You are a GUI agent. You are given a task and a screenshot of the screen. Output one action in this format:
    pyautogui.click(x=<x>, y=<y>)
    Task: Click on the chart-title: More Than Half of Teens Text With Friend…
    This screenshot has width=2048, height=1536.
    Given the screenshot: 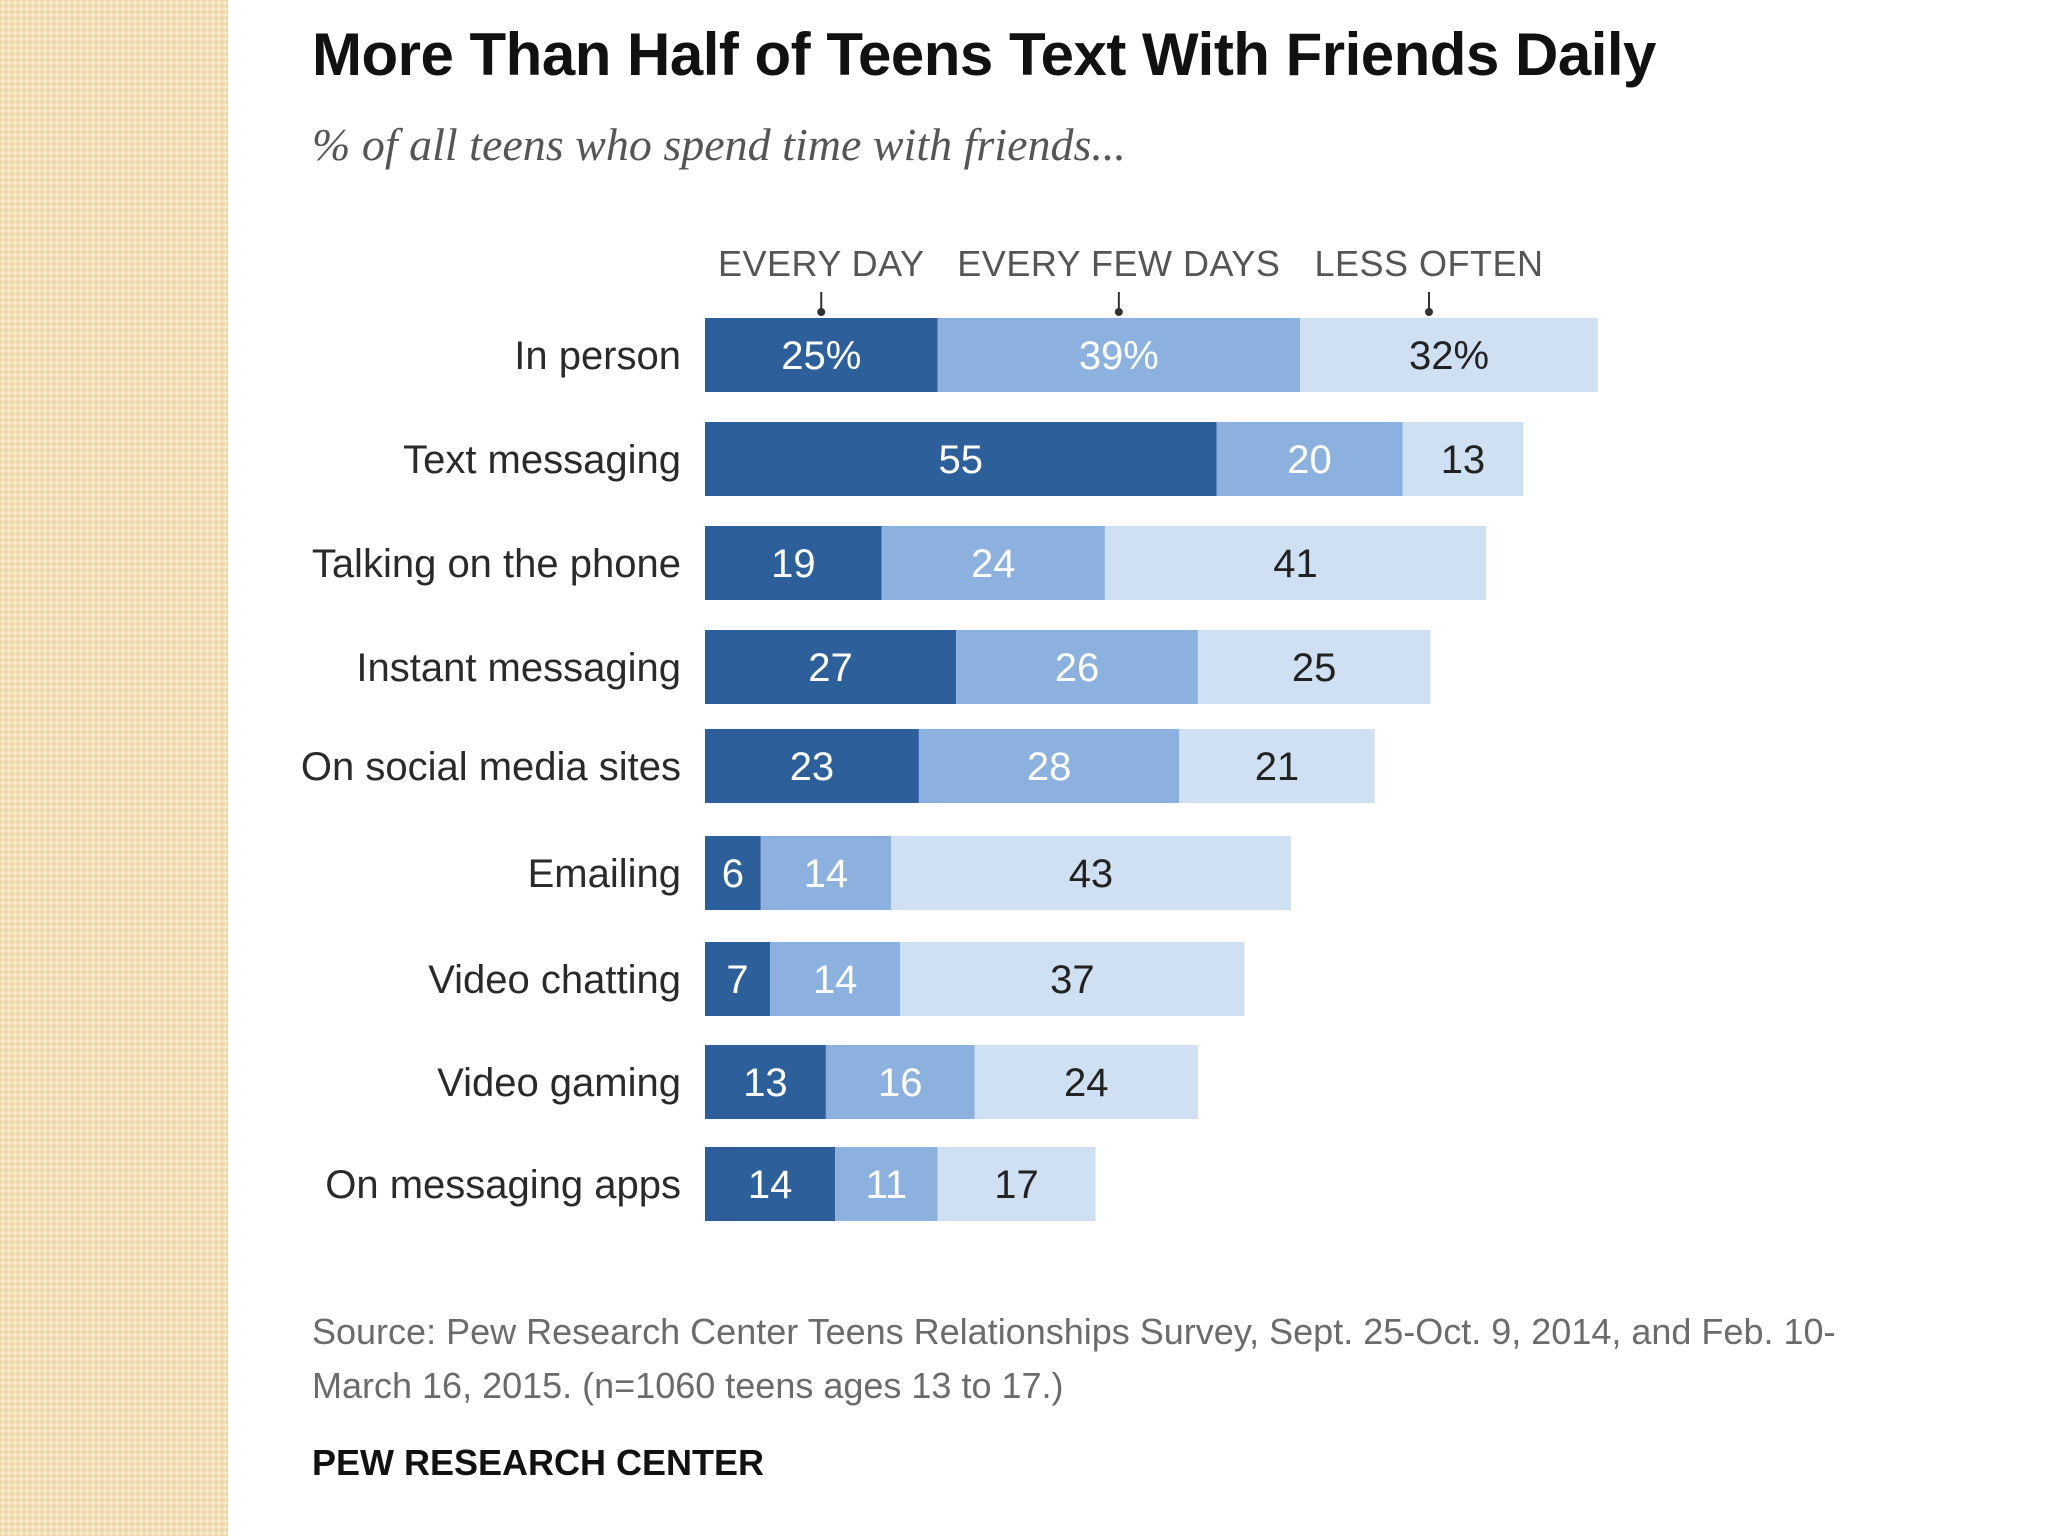 What is the action you would take?
    pyautogui.click(x=984, y=54)
    